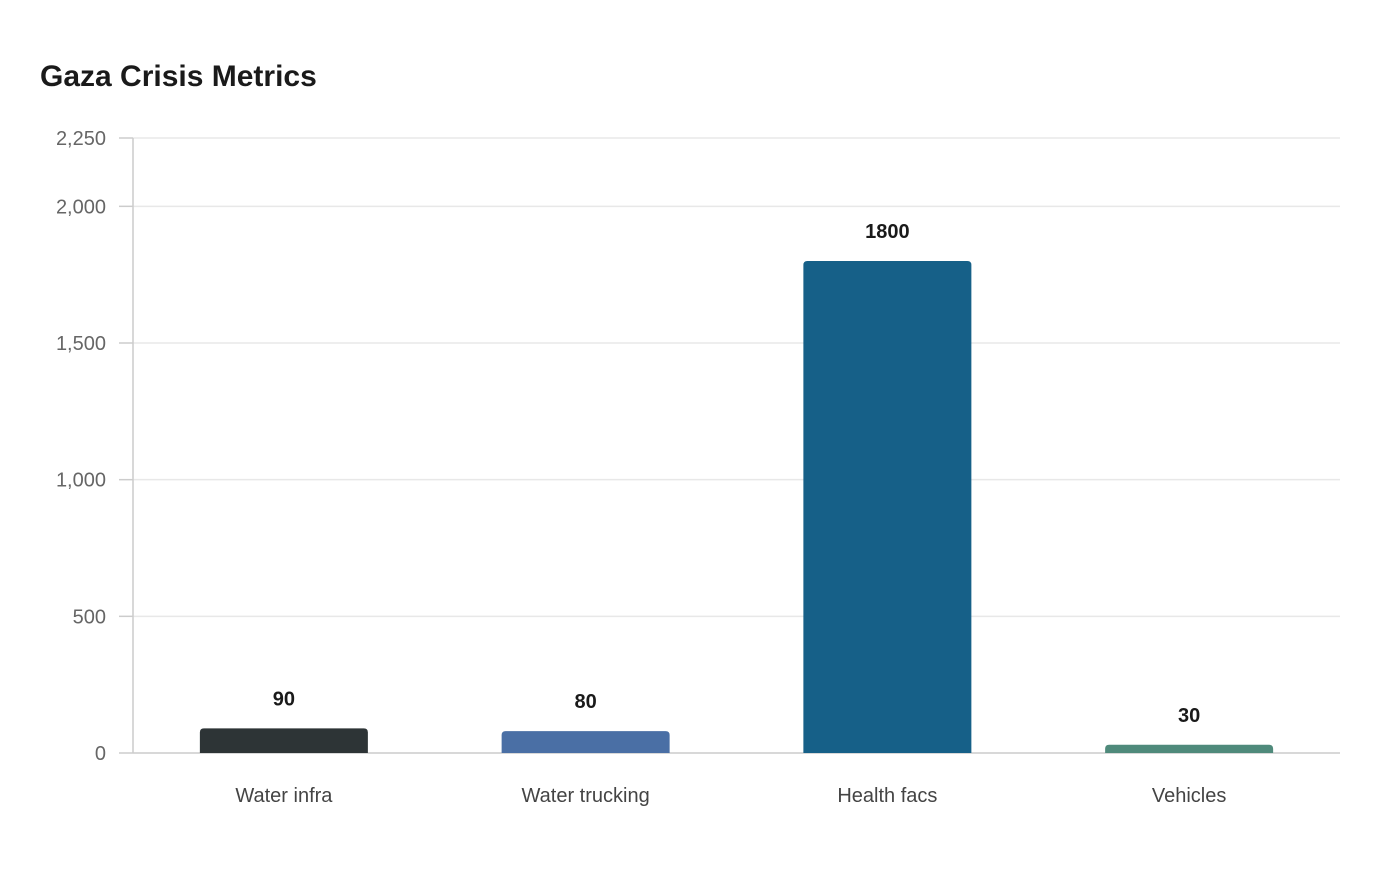 The image size is (1400, 880). Describe the element at coordinates (284, 699) in the screenshot. I see `value-label: 90` at that location.